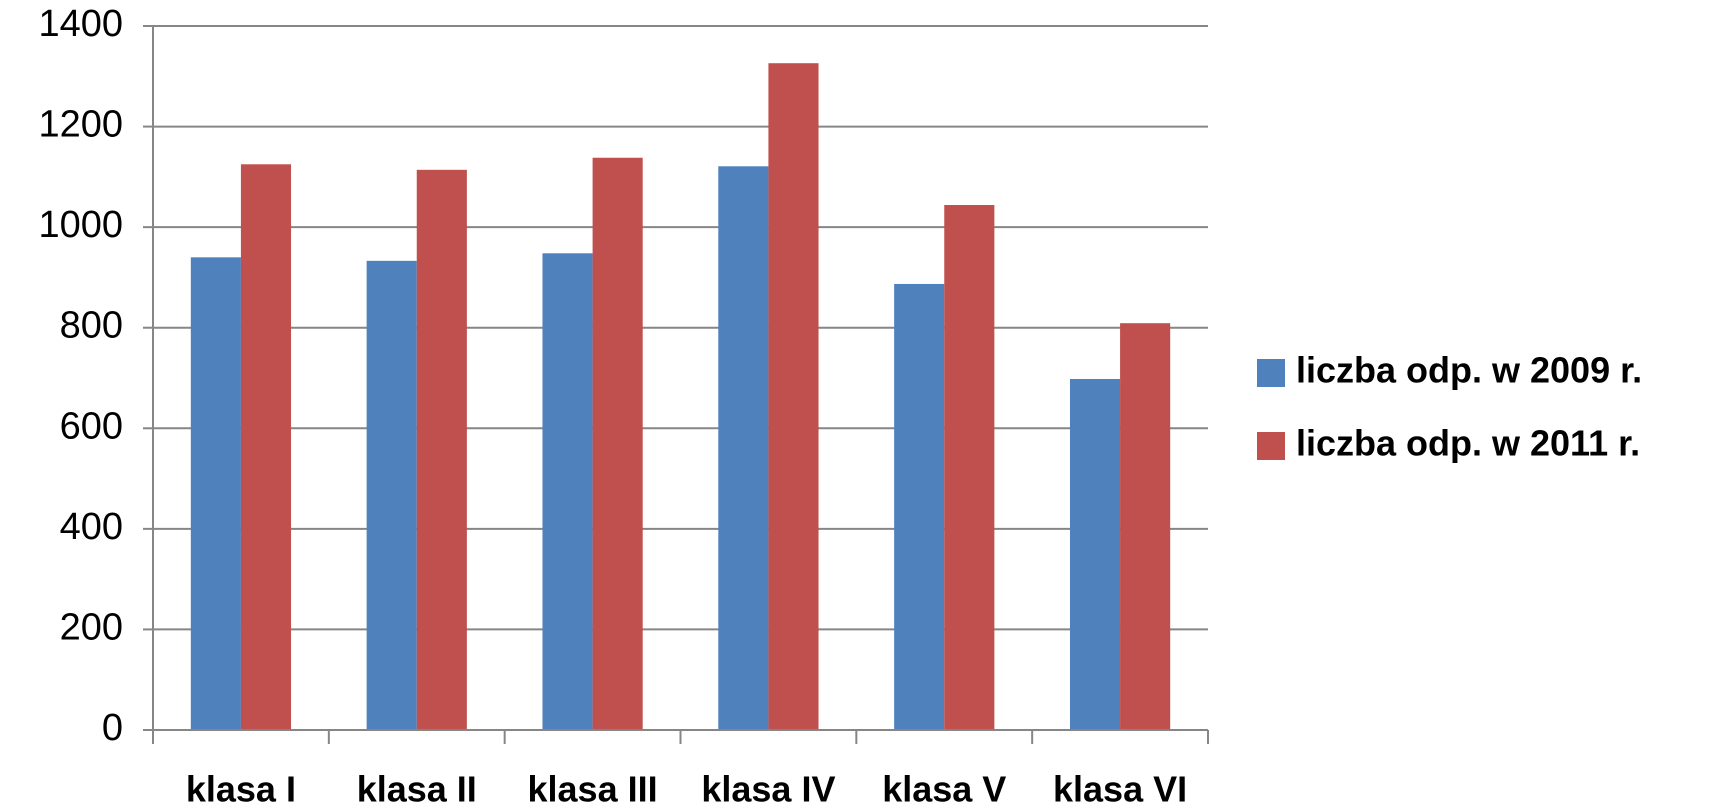 The image size is (1709, 806). I want to click on y-tick-label: 800, so click(91, 326).